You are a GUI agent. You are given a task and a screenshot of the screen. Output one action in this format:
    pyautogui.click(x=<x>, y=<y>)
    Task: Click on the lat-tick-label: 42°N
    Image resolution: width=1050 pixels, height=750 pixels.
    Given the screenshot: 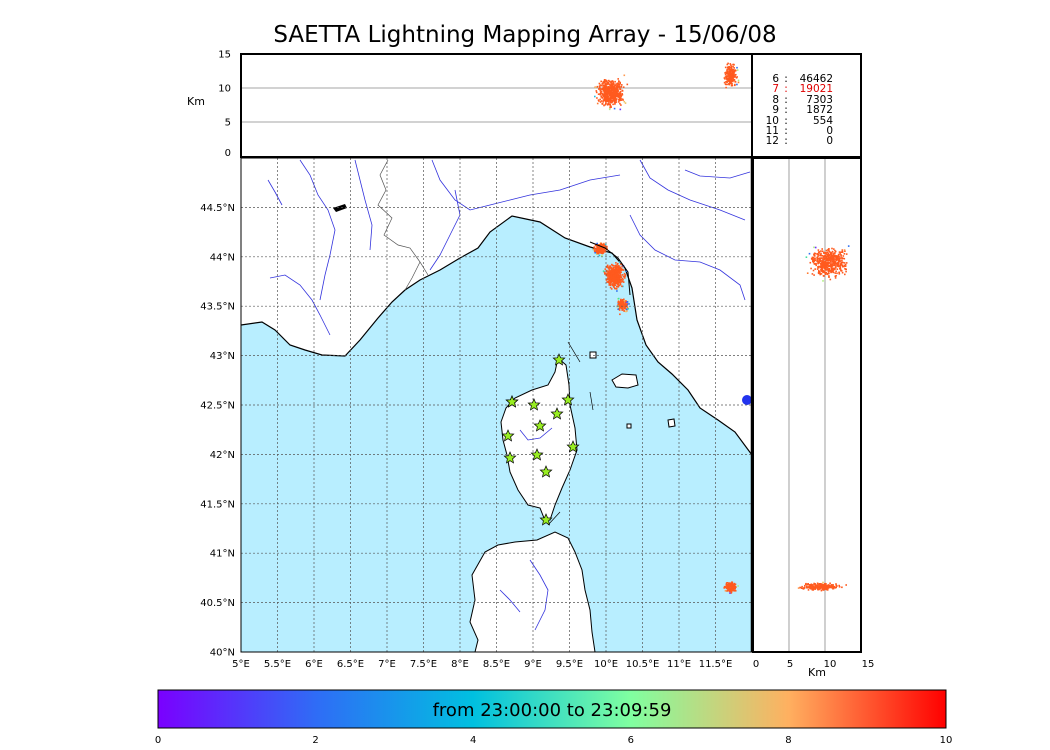 What is the action you would take?
    pyautogui.click(x=222, y=455)
    